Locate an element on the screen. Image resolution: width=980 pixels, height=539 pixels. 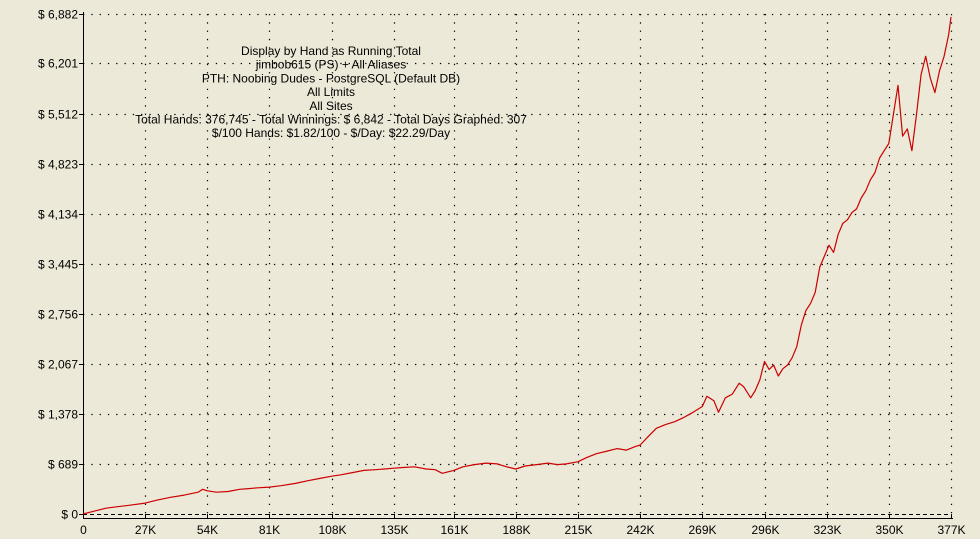
x-tick-label: 108K is located at coordinates (332, 530).